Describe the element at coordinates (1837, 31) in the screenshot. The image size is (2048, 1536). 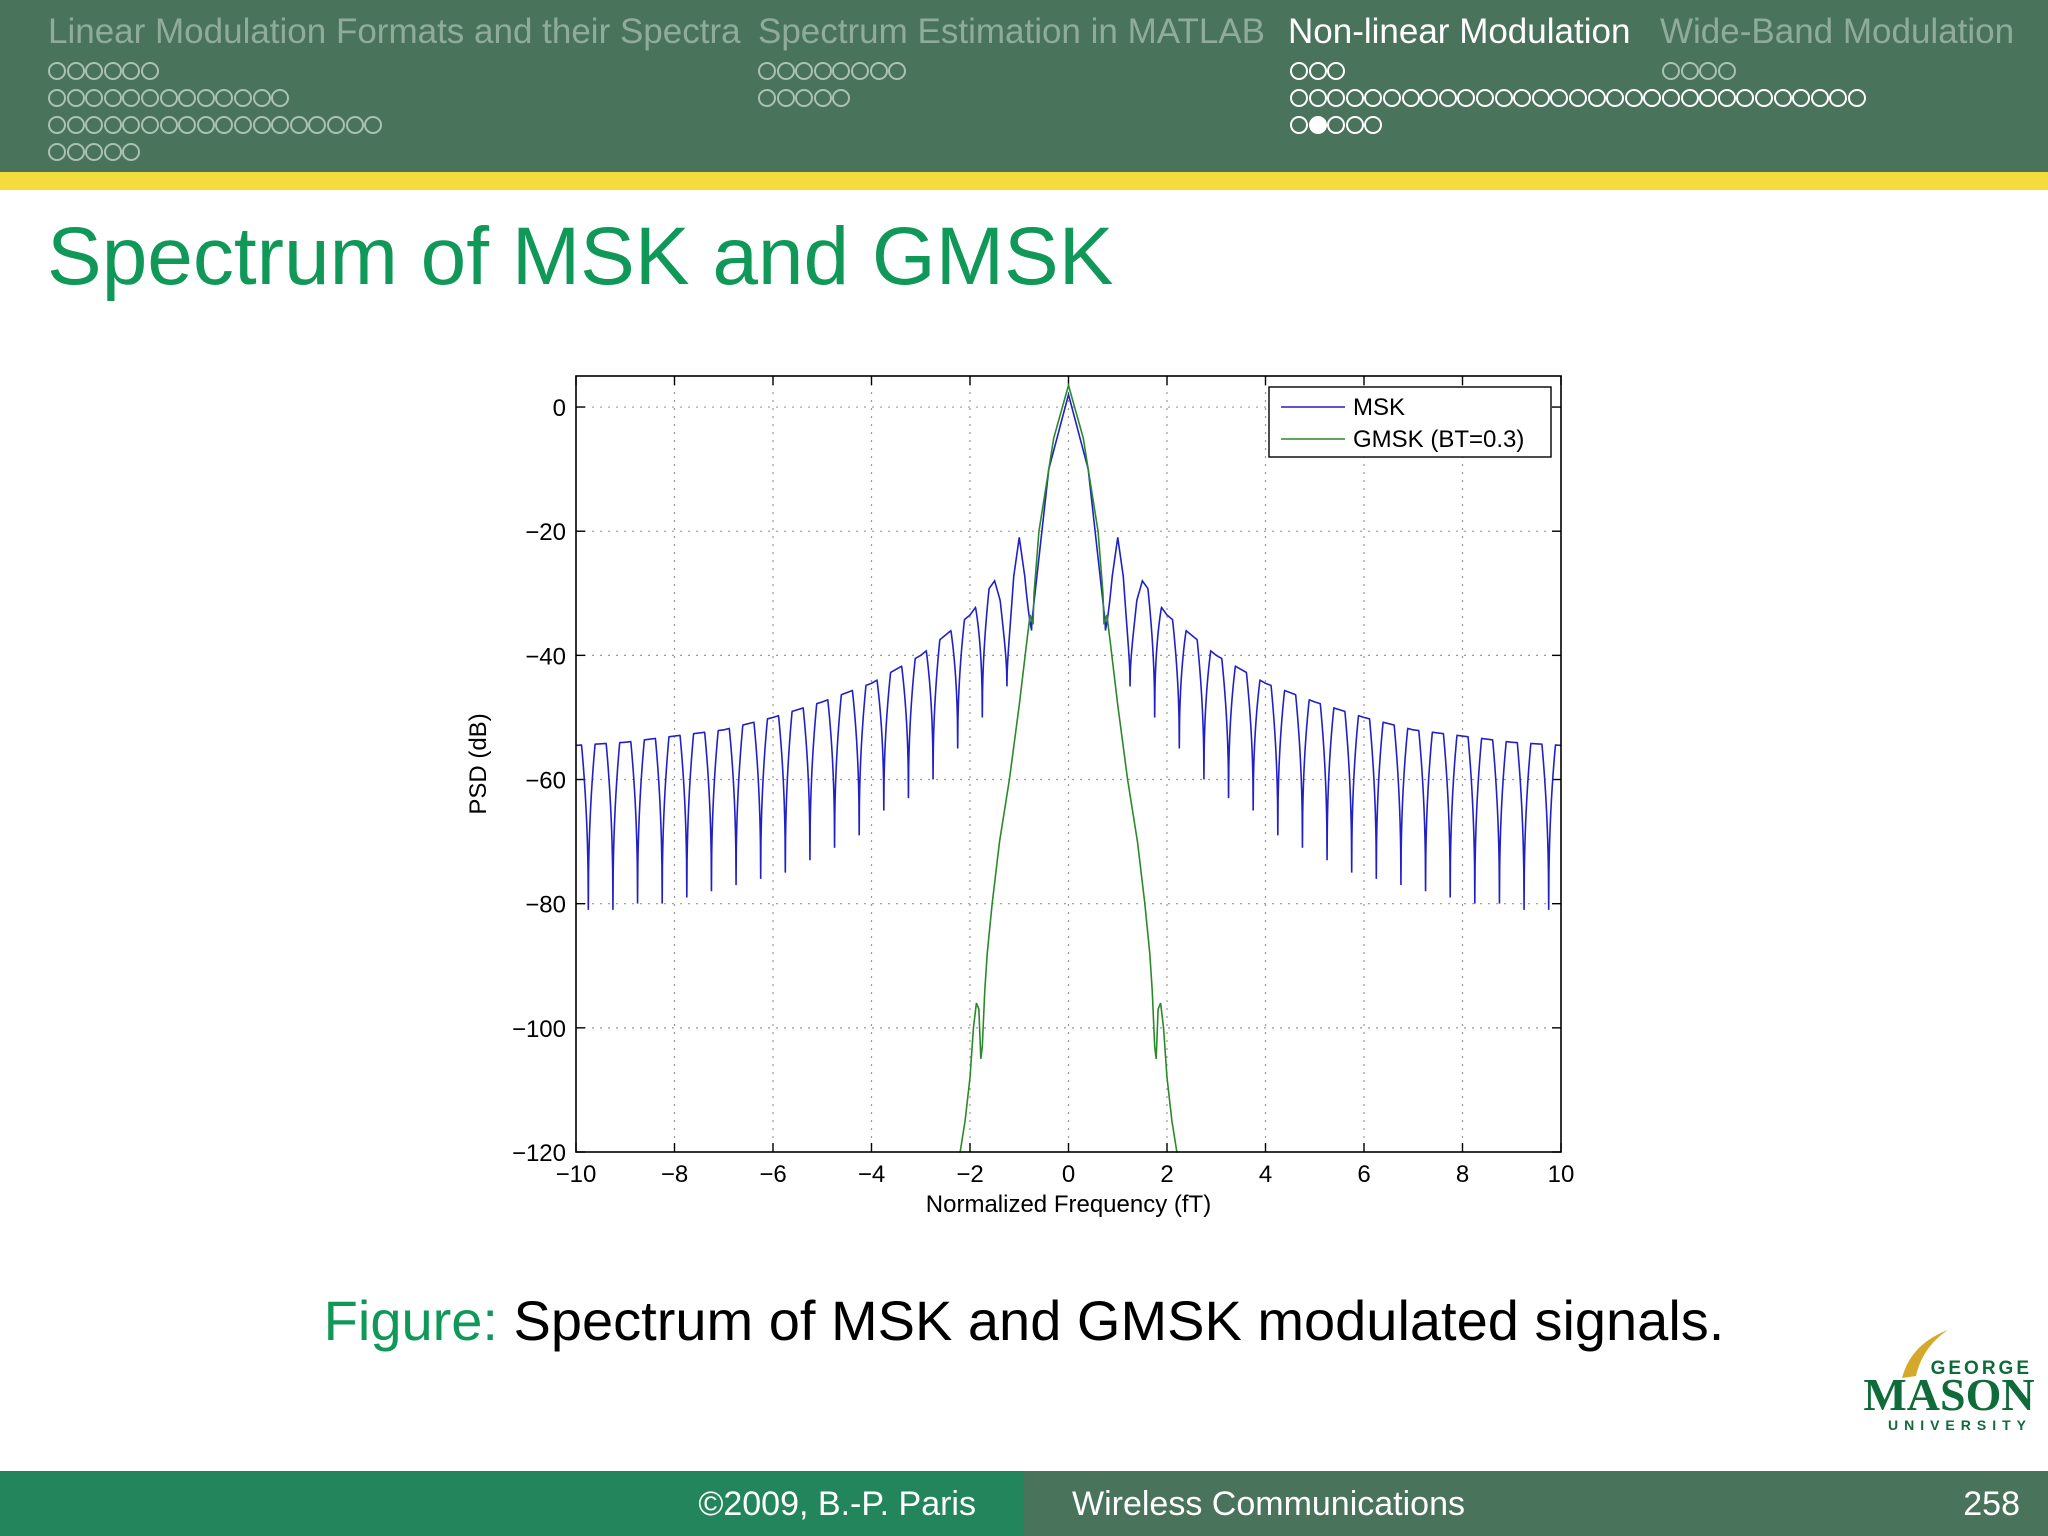
I see `section-link-4: Wide-Band Modulation` at that location.